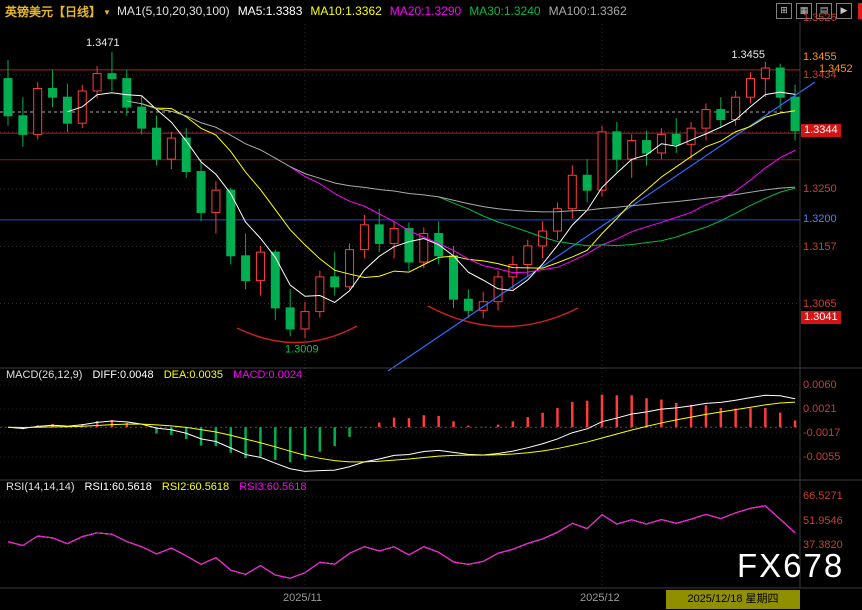 This screenshot has width=862, height=610. Describe the element at coordinates (844, 11) in the screenshot. I see `play-forward-icon: ▶` at that location.